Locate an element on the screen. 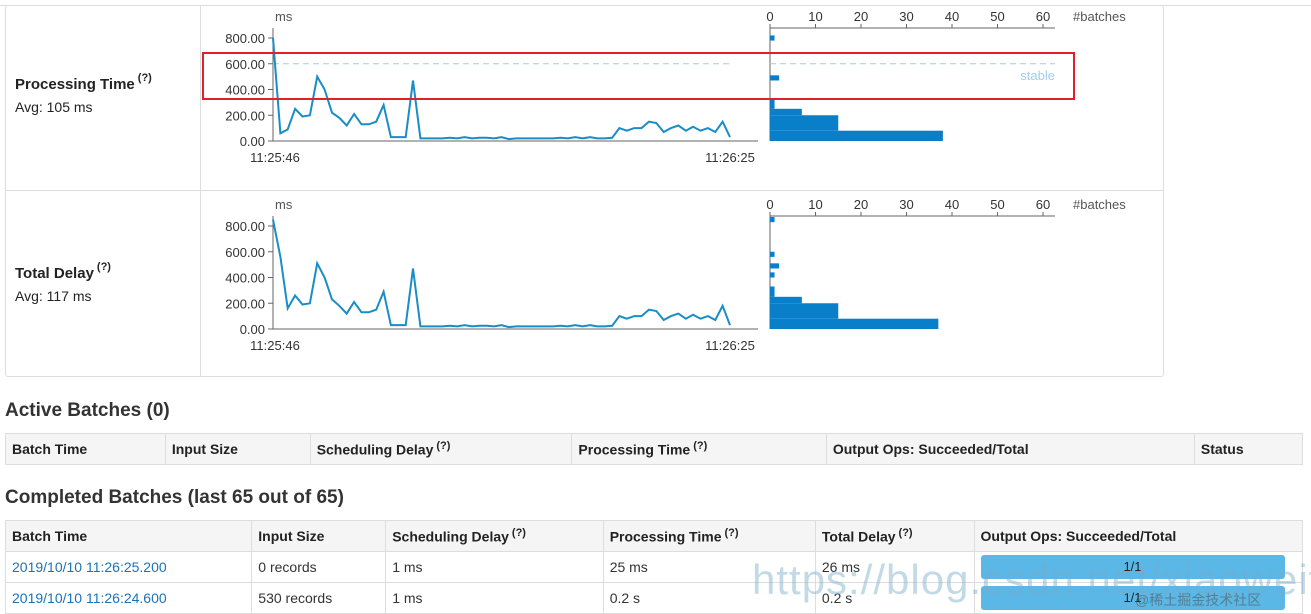 The width and height of the screenshot is (1311, 614). watermark-logo-text: @稀土掘金技术社区 is located at coordinates (1198, 600).